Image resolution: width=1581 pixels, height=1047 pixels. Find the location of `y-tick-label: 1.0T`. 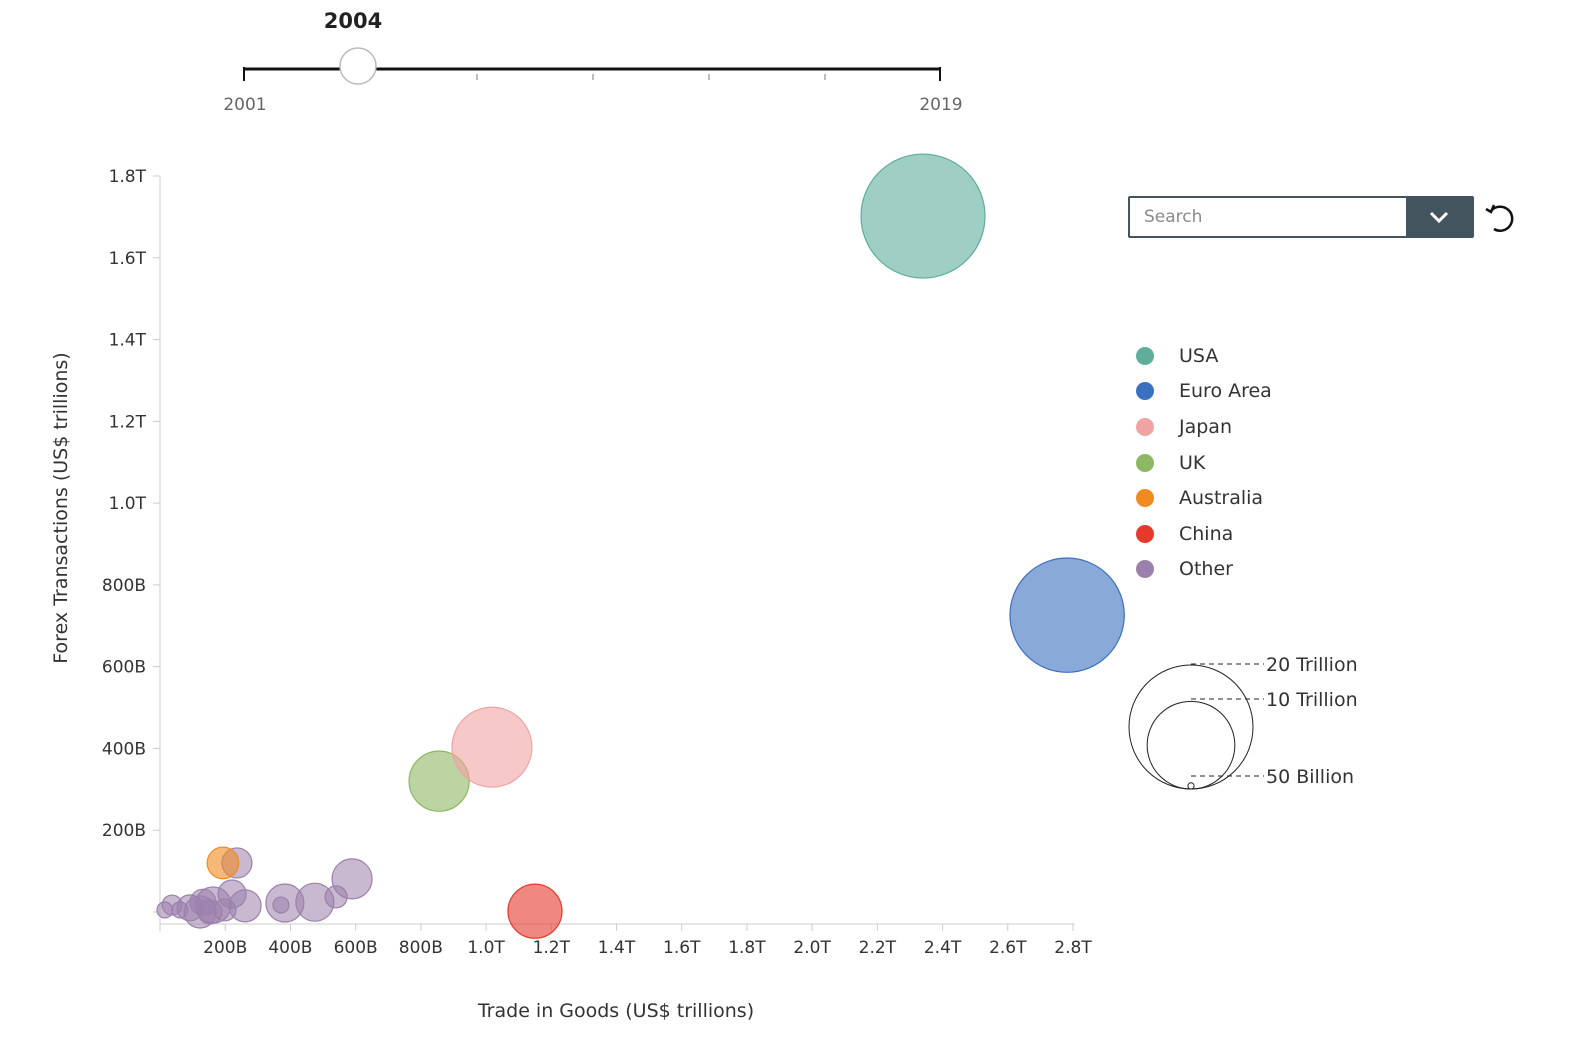

y-tick-label: 1.0T is located at coordinates (128, 504).